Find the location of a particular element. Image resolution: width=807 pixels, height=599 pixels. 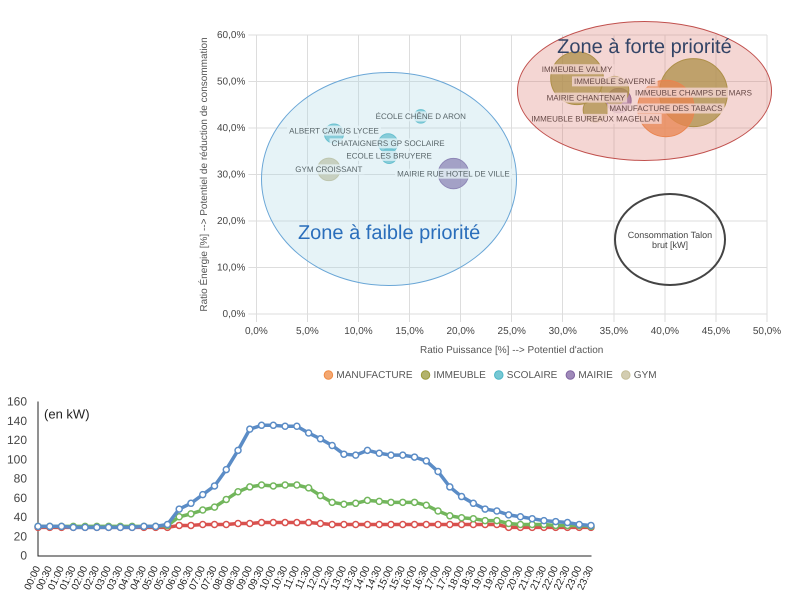

annotation: ALBERT CAMUS LYCEE is located at coordinates (334, 131).